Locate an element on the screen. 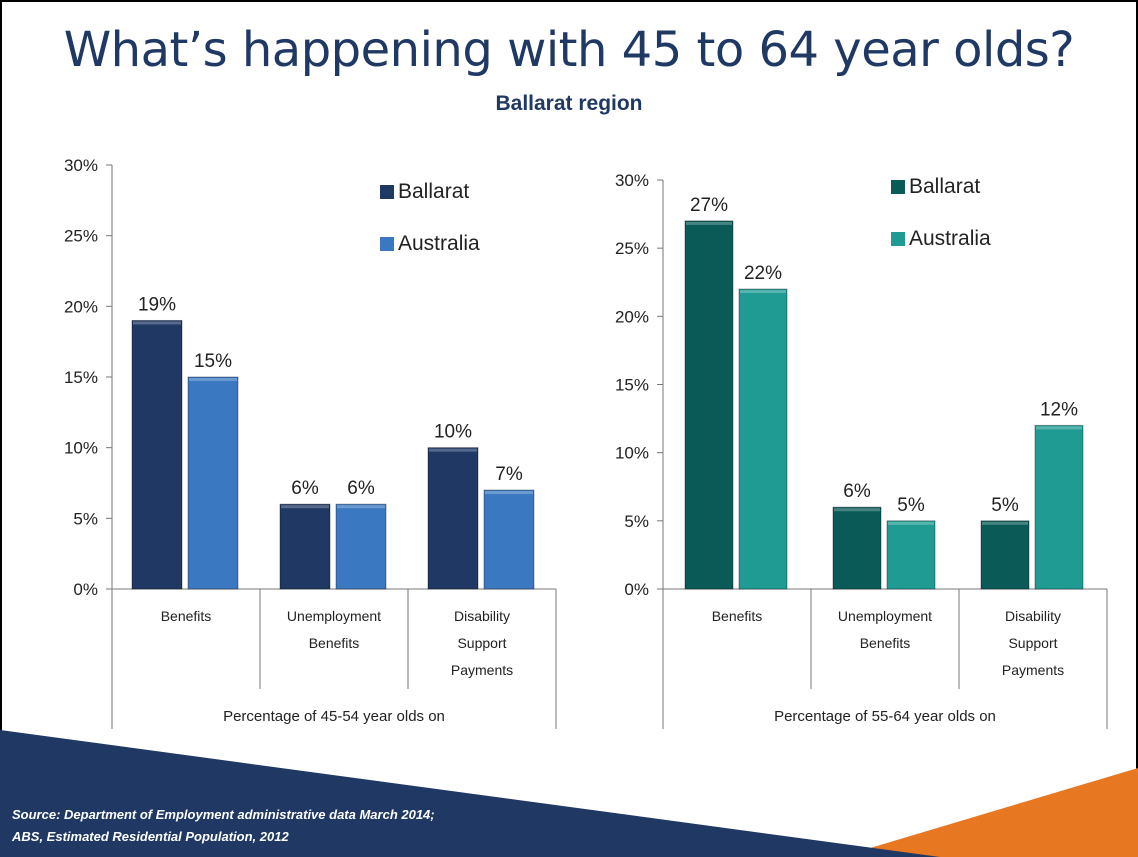 The width and height of the screenshot is (1138, 857). page-subtitle: Ballarat region is located at coordinates (569, 103).